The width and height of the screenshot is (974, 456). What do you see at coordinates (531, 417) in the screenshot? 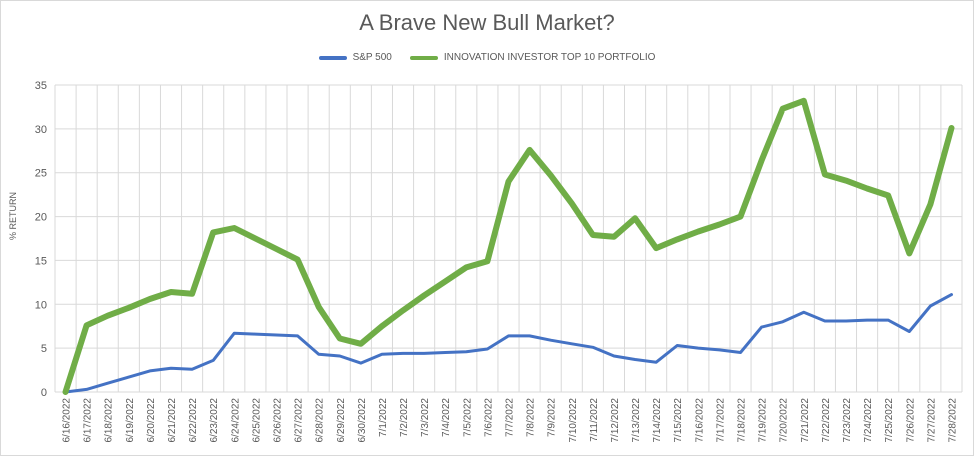
I see `x-tick-label: 7/8/2022` at bounding box center [531, 417].